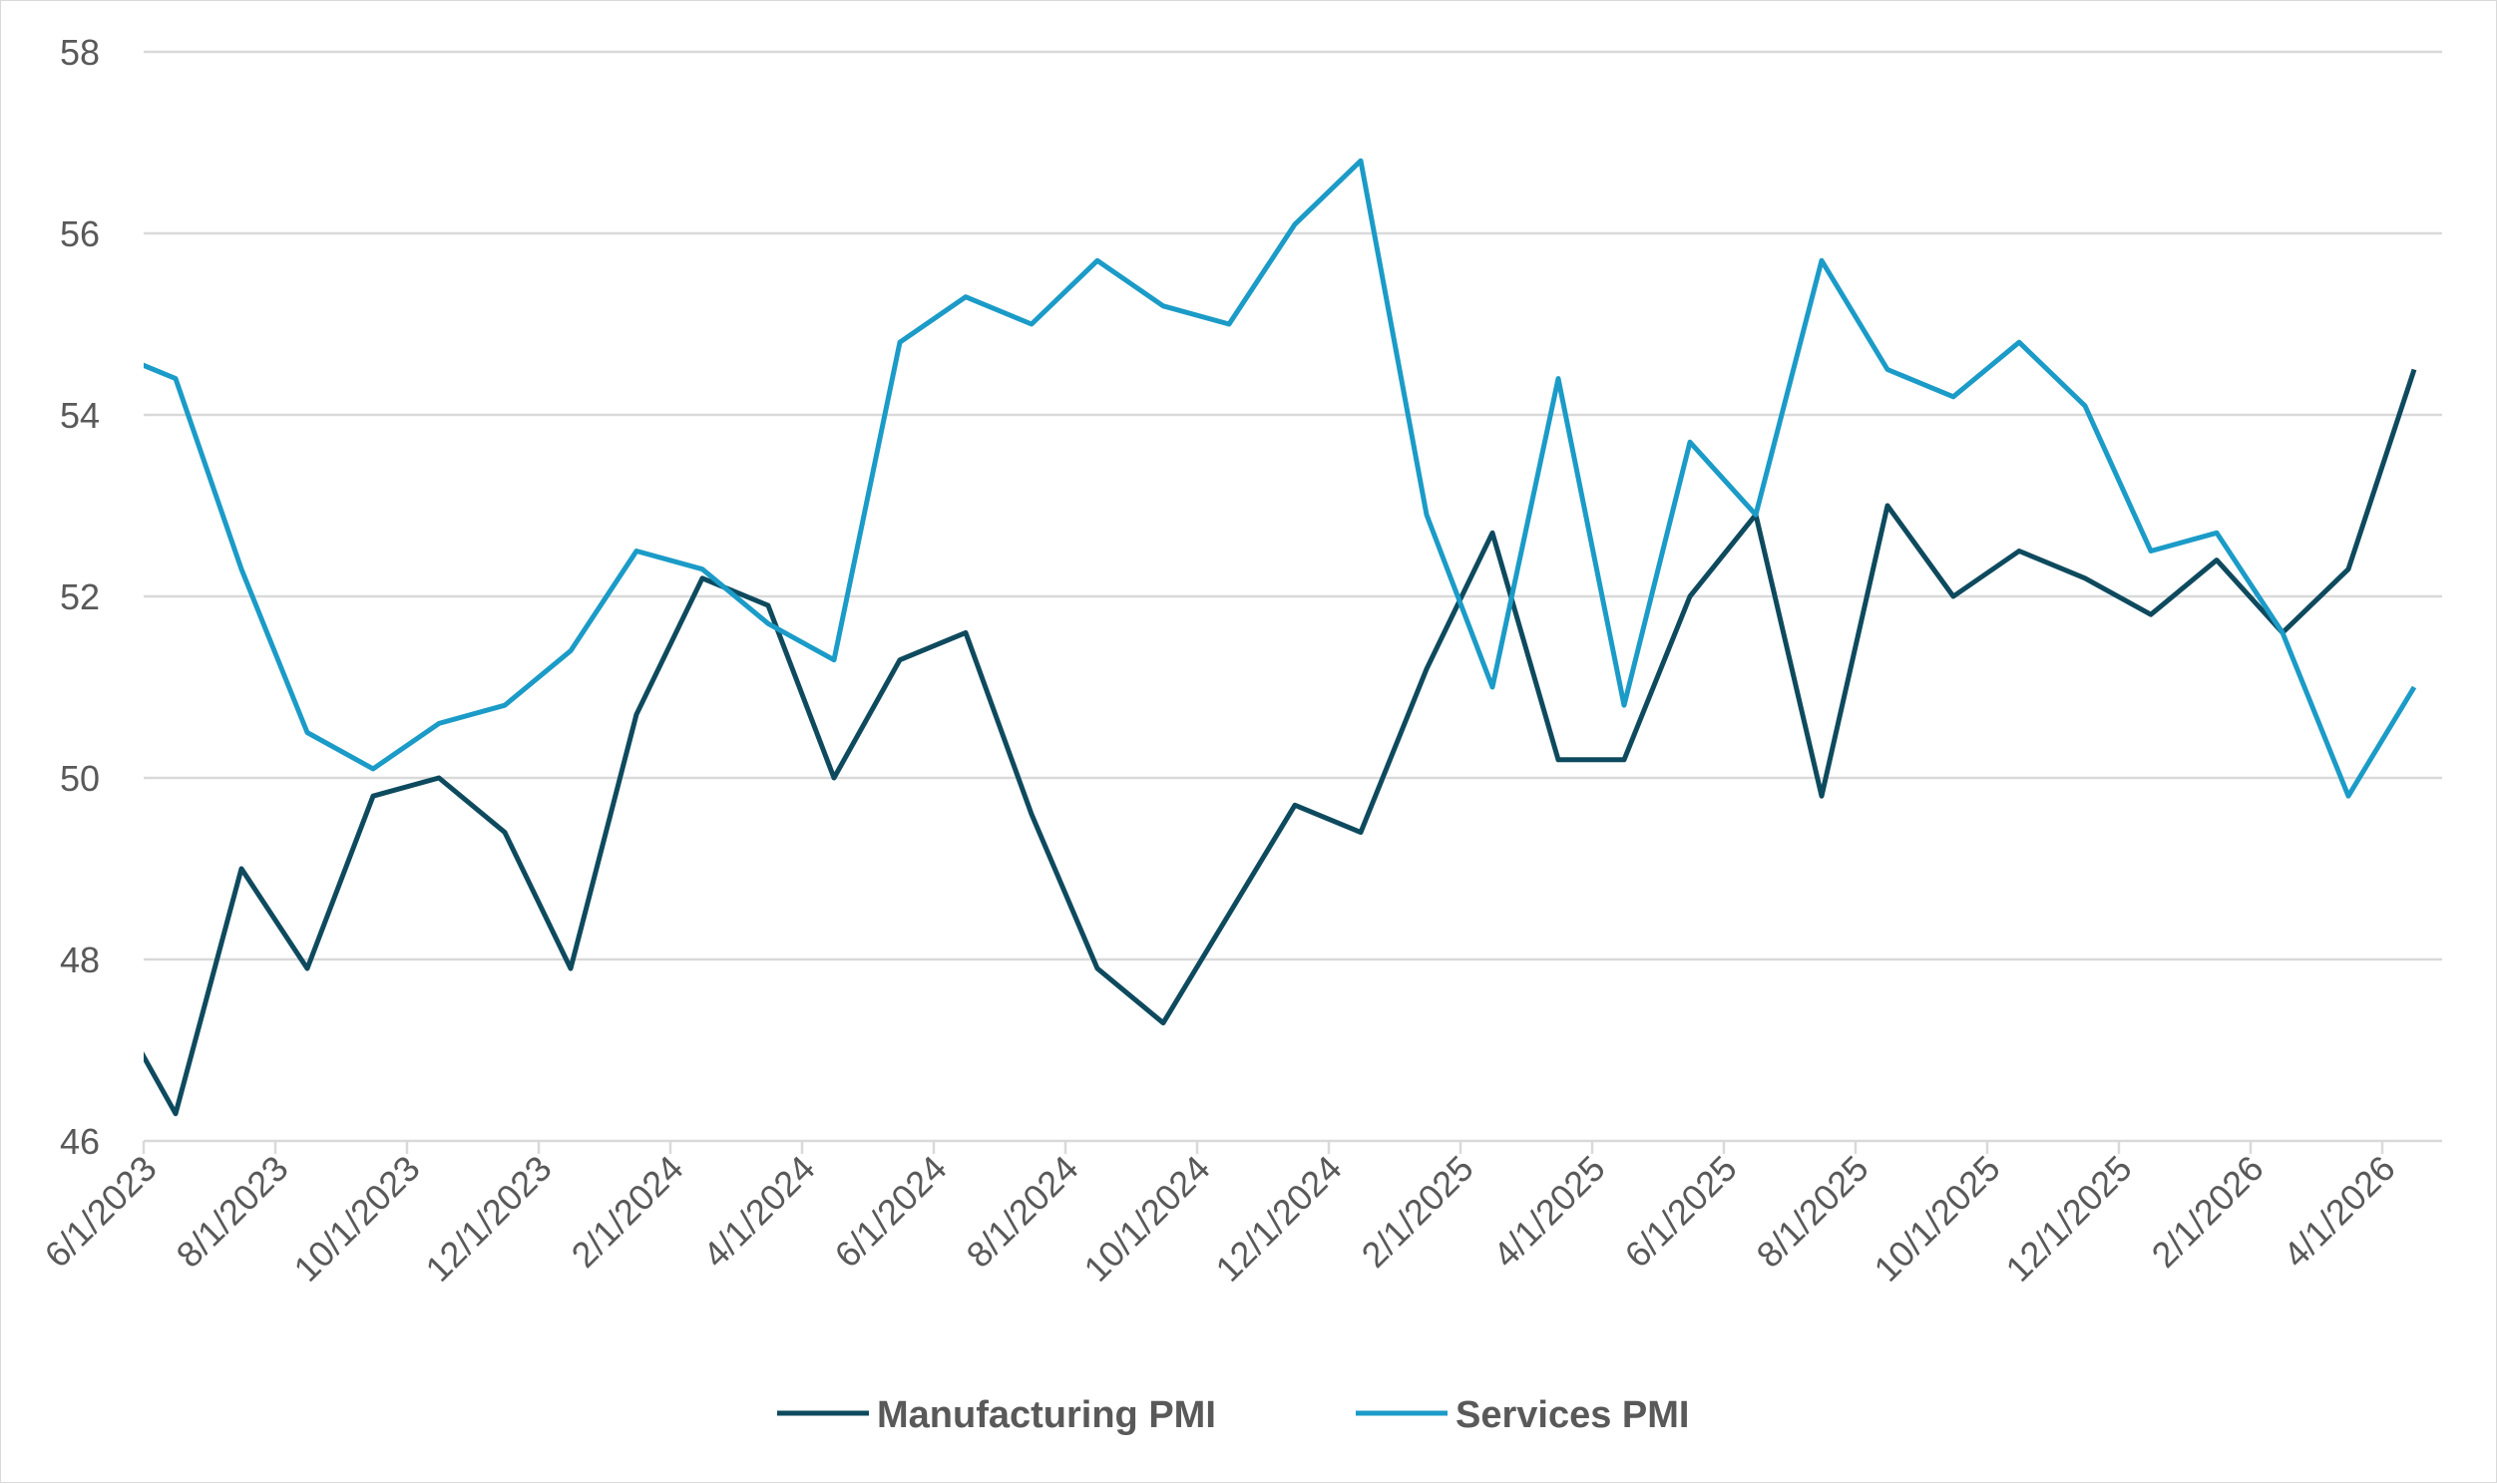 The width and height of the screenshot is (2497, 1484). I want to click on x-tick-label: 6/1/2024, so click(891, 1212).